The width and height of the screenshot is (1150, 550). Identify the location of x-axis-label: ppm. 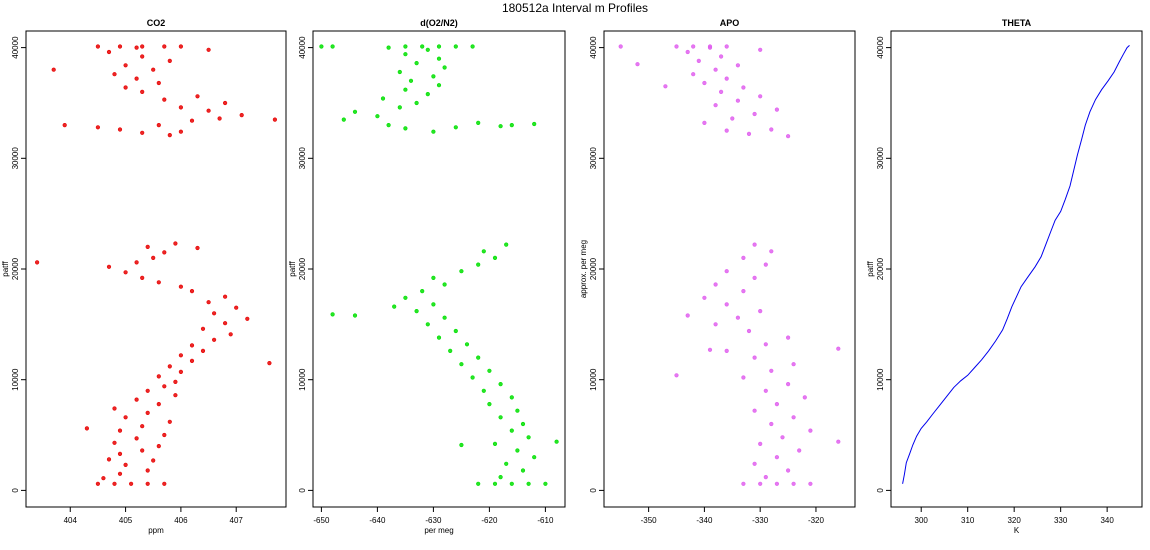
(156, 530).